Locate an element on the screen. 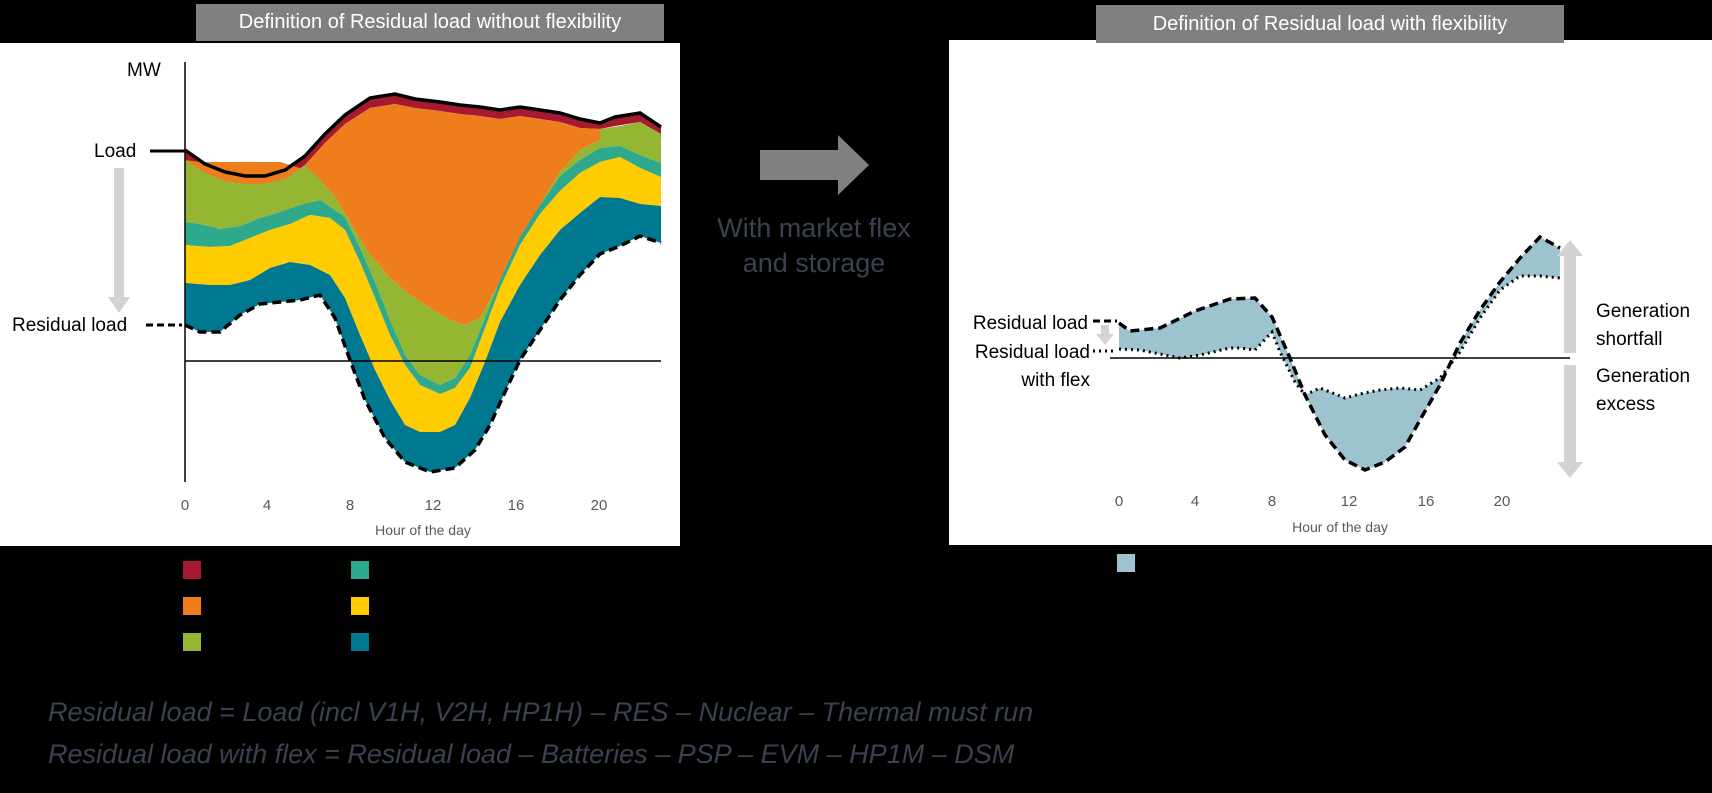 This screenshot has height=793, width=1712. small-down-arrow-shaft is located at coordinates (1105, 330).